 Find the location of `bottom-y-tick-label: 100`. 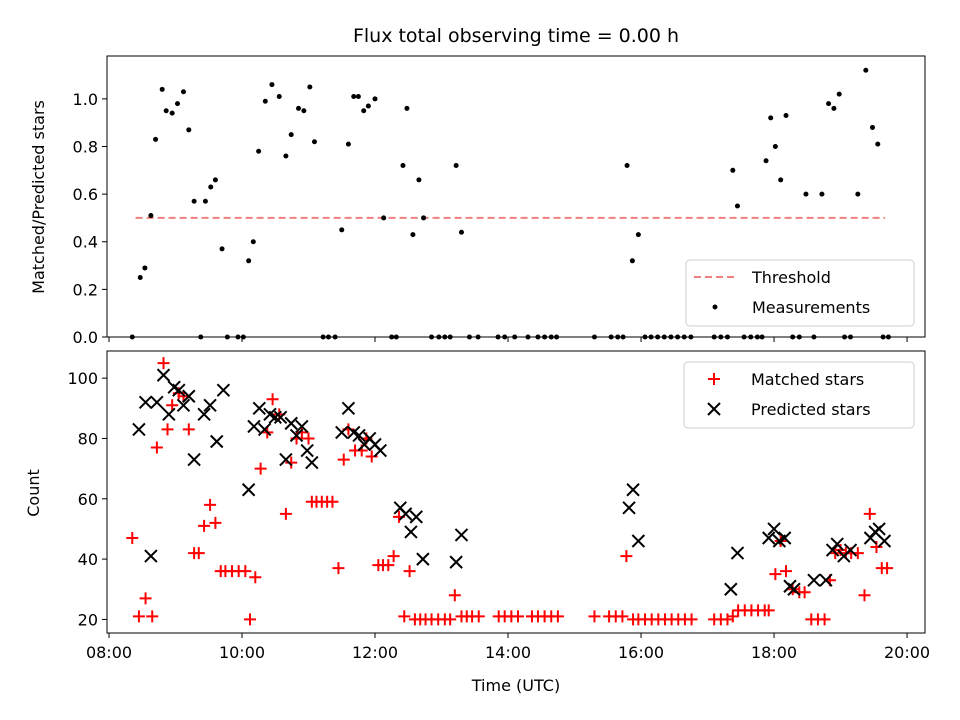

bottom-y-tick-label: 100 is located at coordinates (82, 378).